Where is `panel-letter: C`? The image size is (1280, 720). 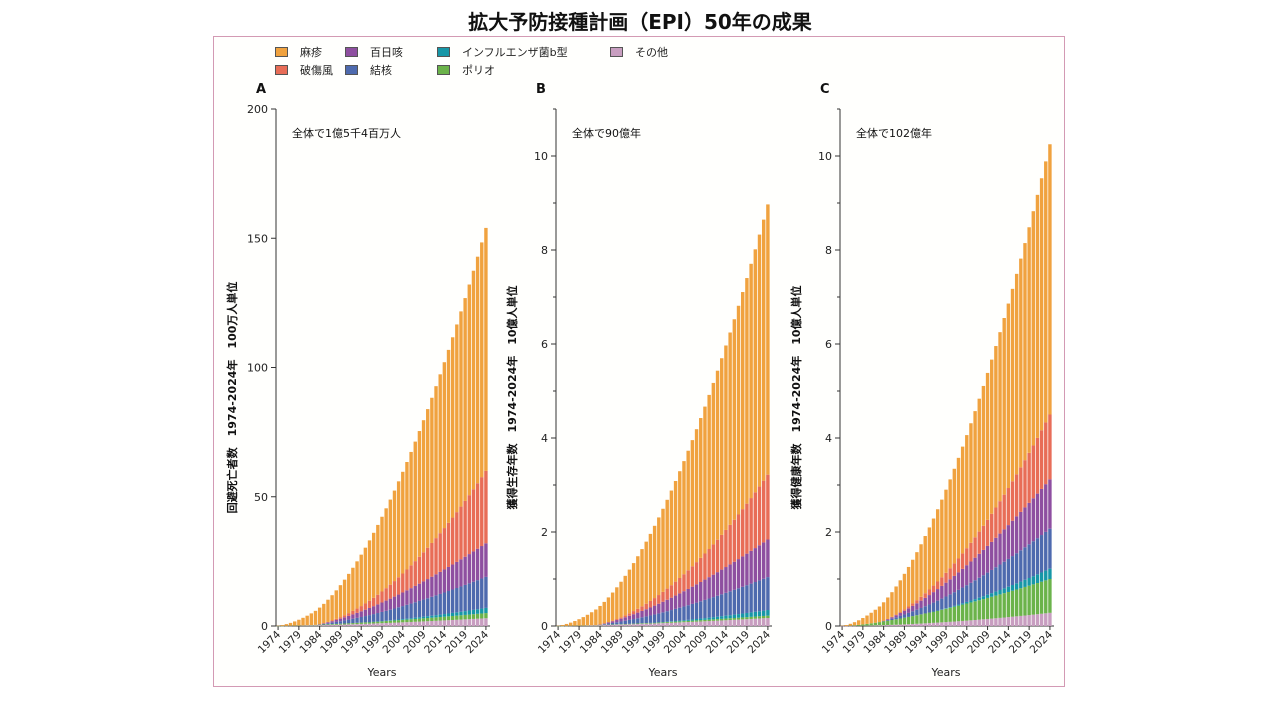
panel-letter: C is located at coordinates (825, 89).